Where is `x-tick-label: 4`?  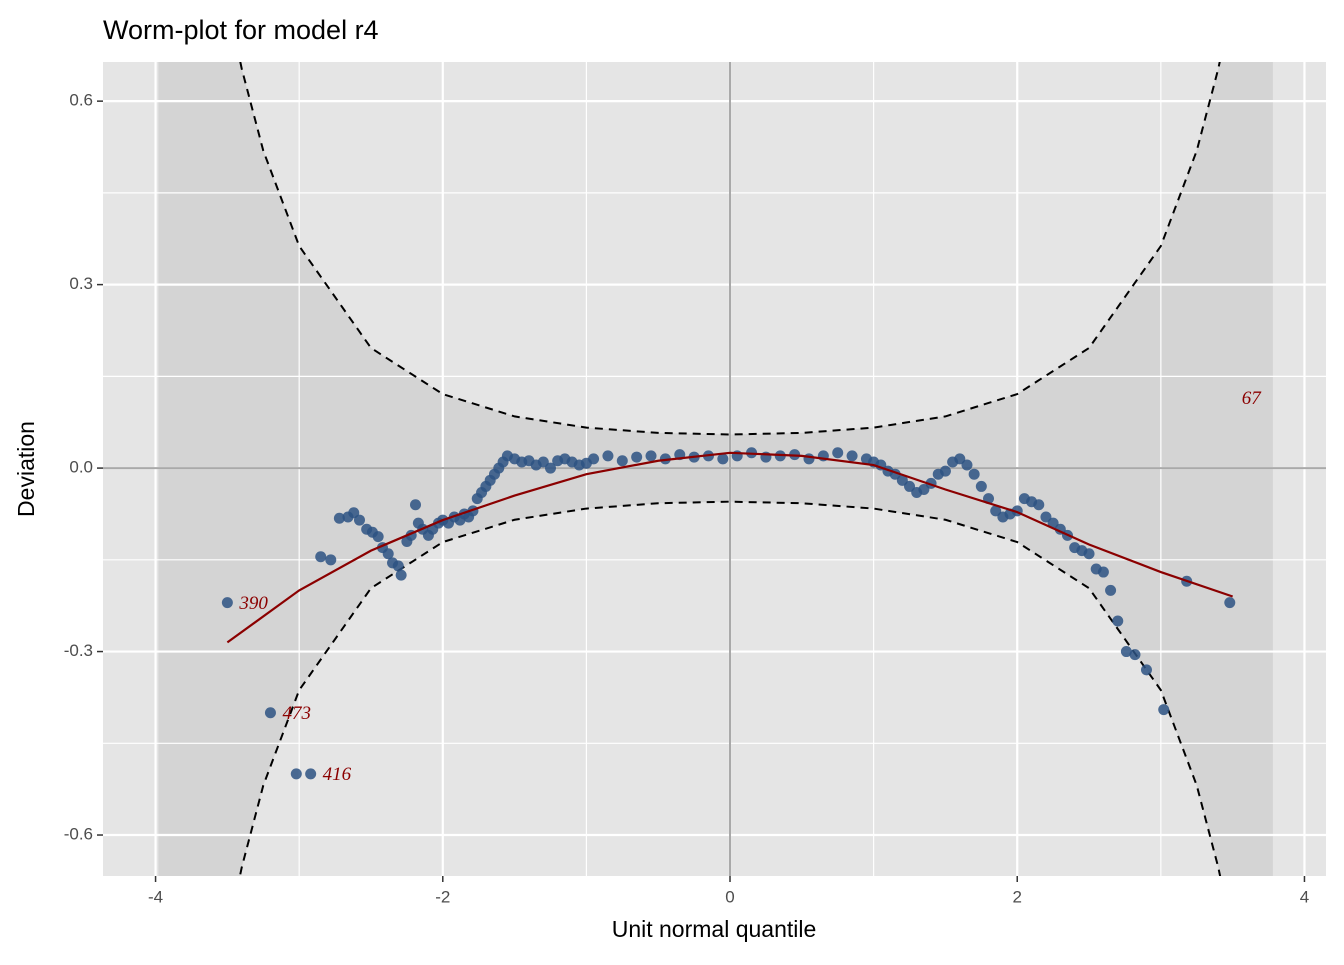 x-tick-label: 4 is located at coordinates (1304, 896).